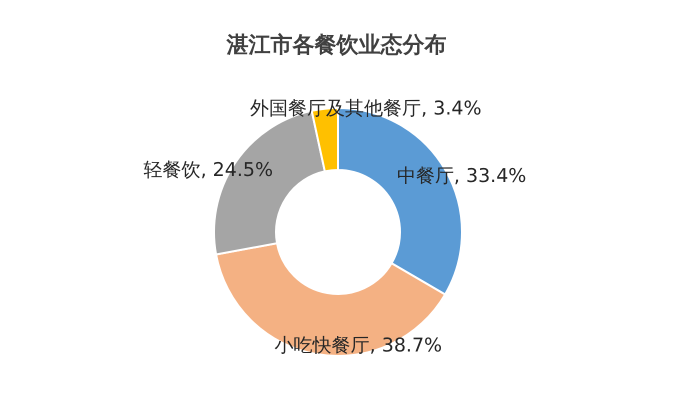  What do you see at coordinates (451, 109) in the screenshot?
I see `data-label: , 3.4%` at bounding box center [451, 109].